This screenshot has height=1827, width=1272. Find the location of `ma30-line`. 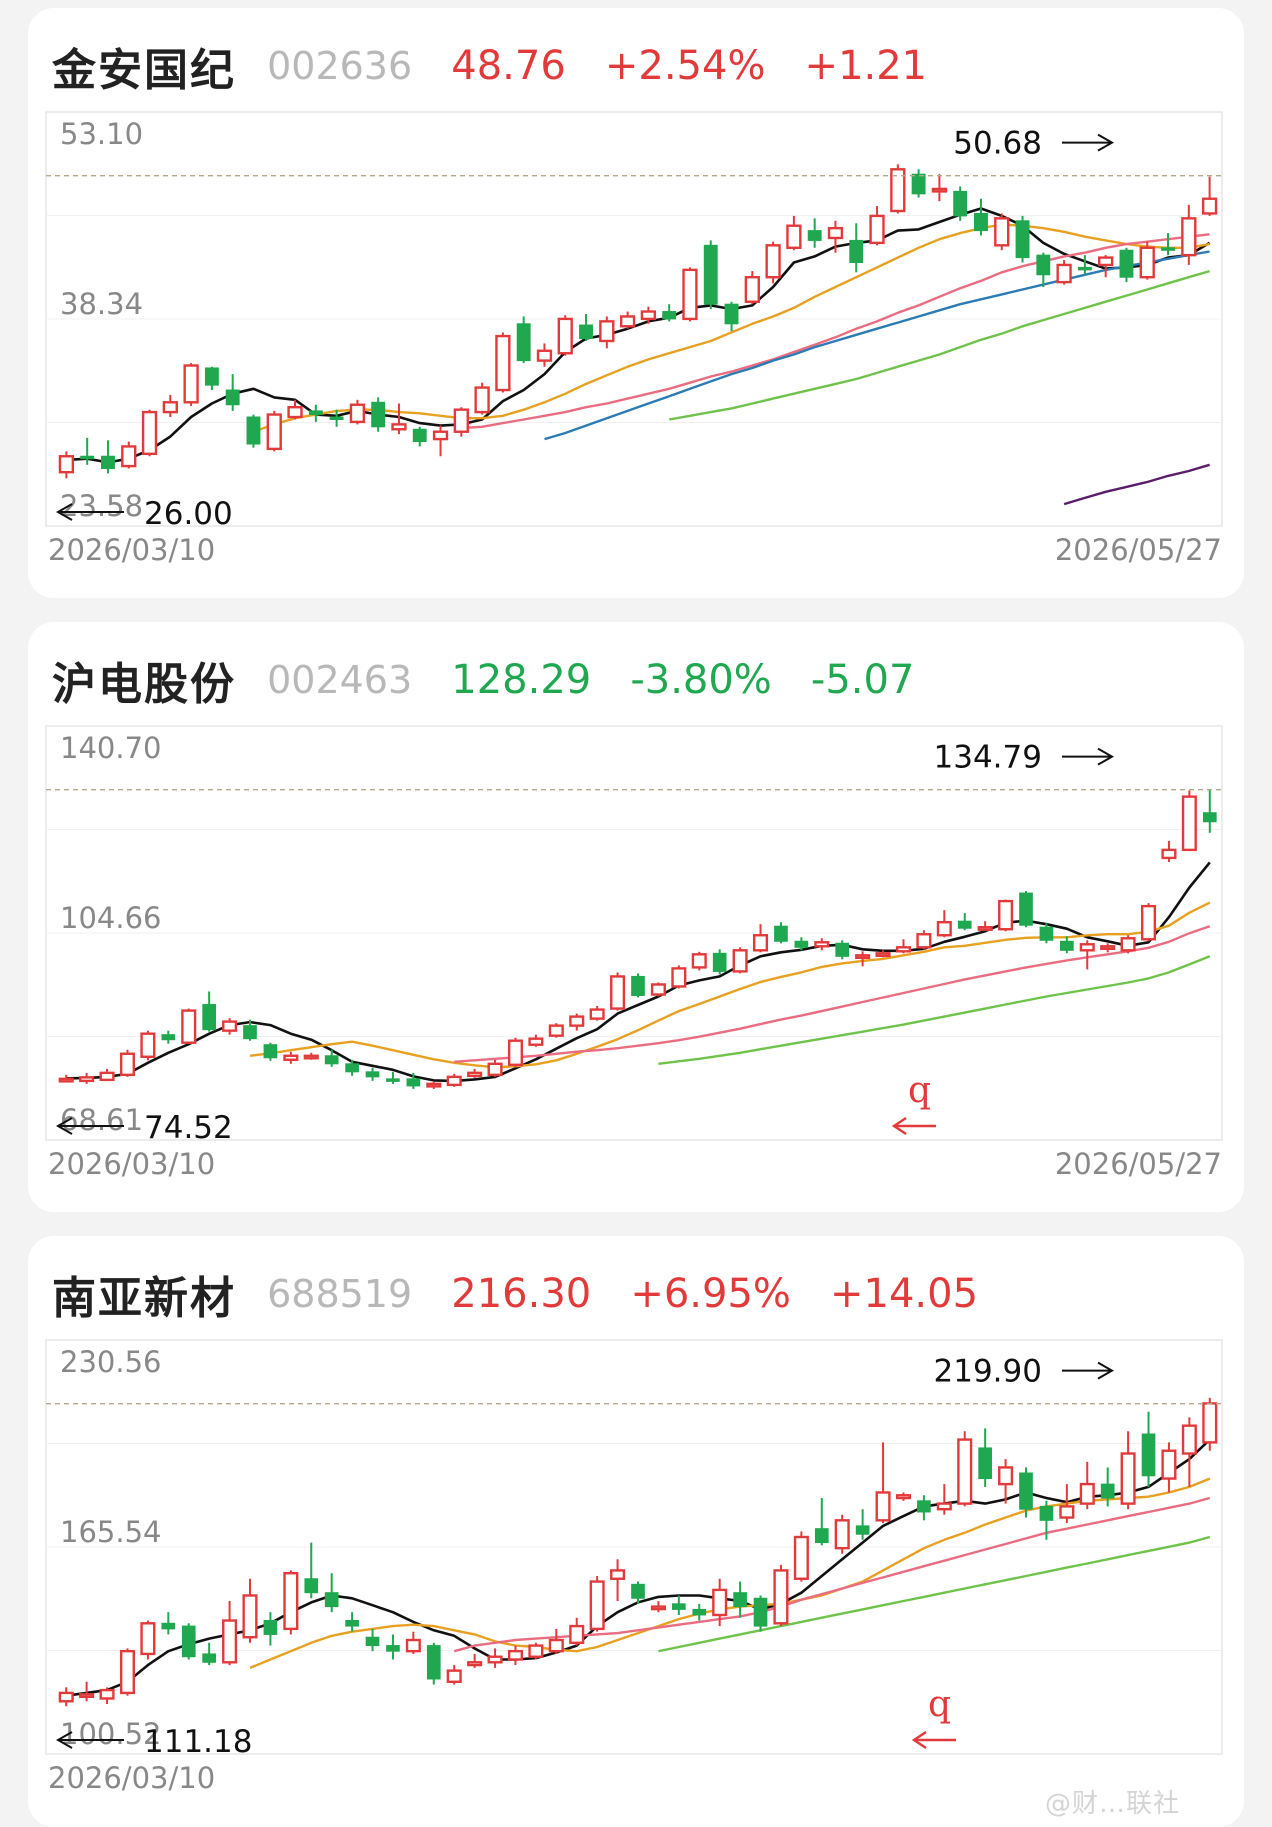

ma30-line is located at coordinates (934, 1010).